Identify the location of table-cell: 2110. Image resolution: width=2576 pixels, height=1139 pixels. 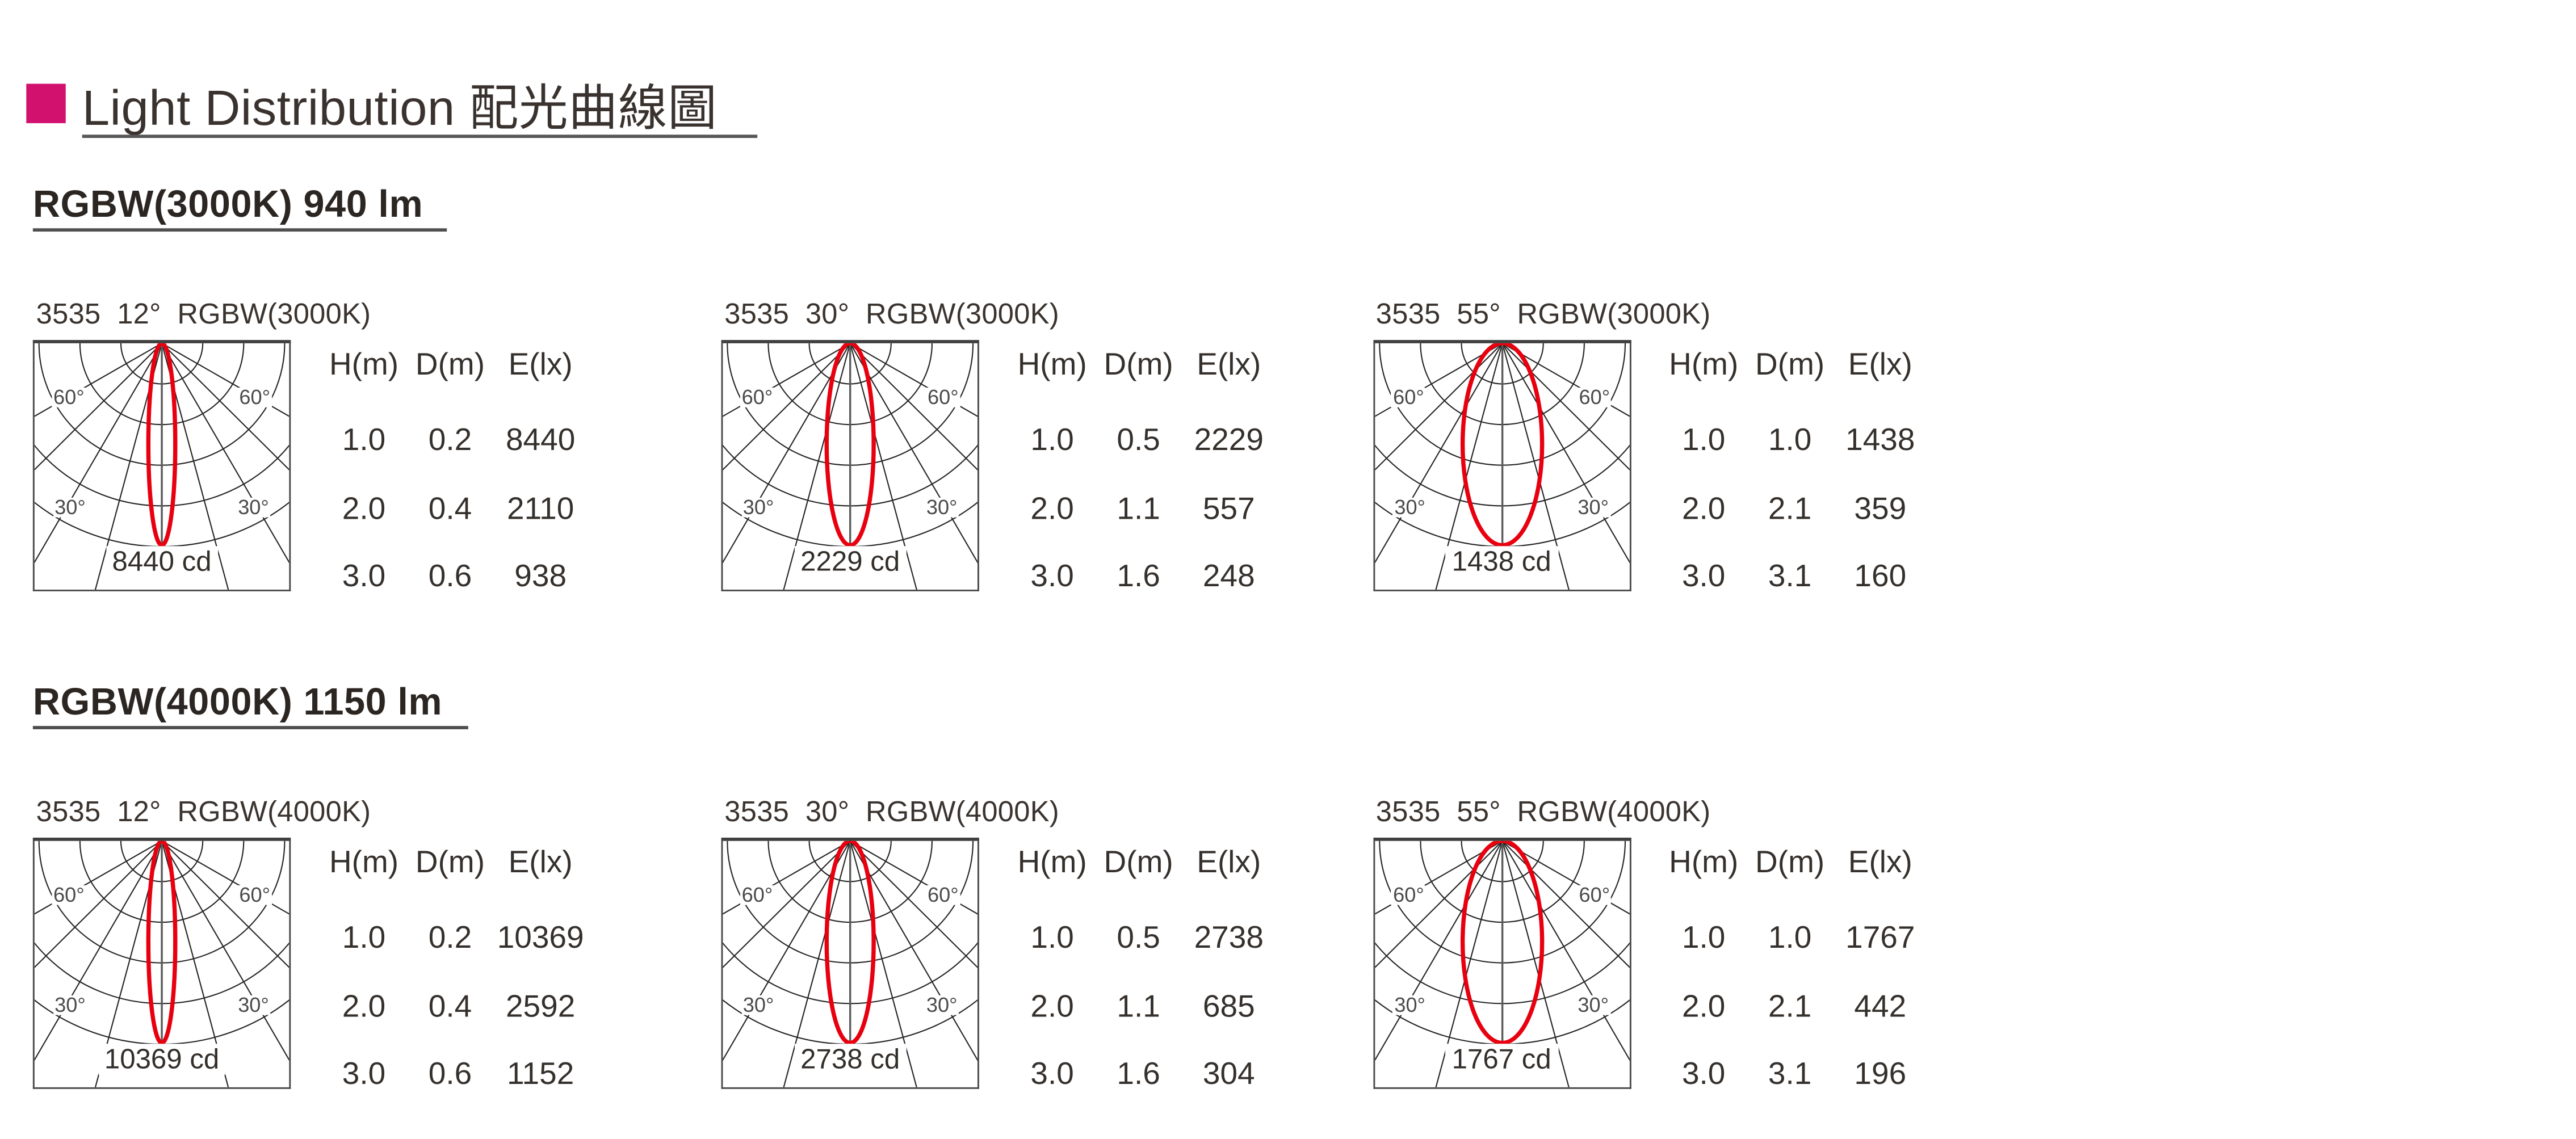
(541, 509).